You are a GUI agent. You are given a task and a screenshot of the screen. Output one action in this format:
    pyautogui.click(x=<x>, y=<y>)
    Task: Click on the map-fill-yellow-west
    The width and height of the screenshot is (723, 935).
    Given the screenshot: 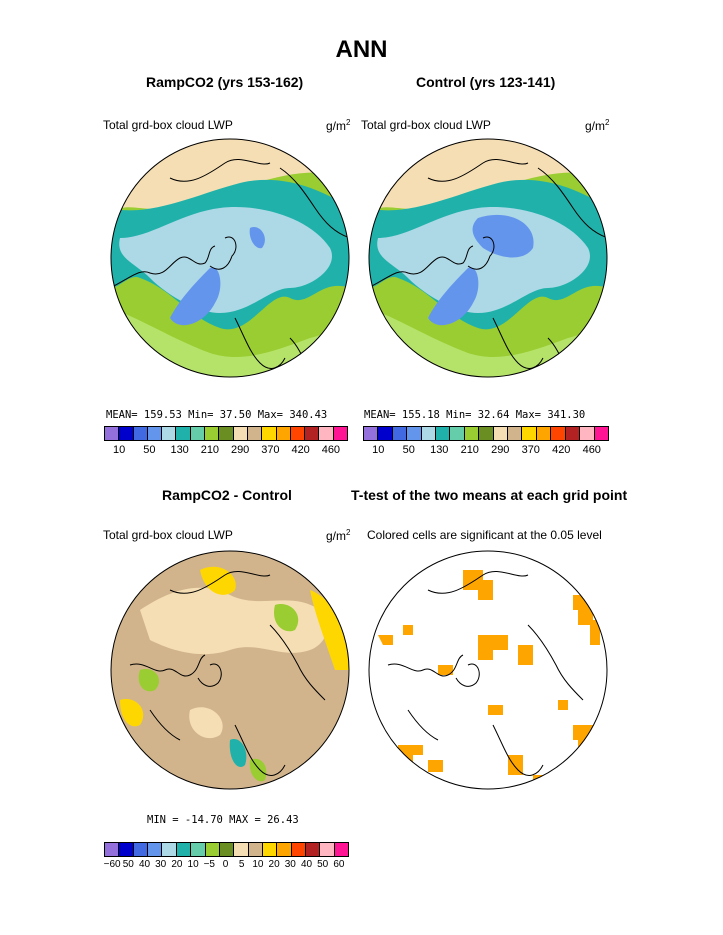 What is the action you would take?
    pyautogui.click(x=132, y=713)
    